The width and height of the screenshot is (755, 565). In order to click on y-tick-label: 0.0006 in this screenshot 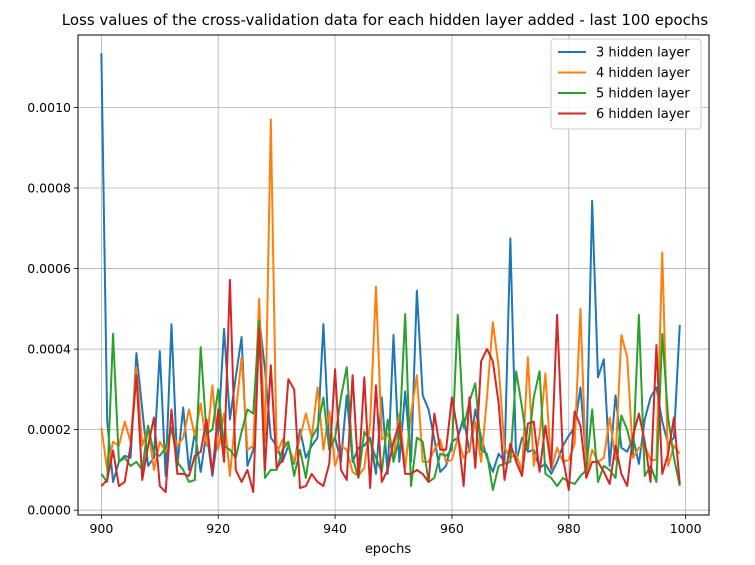, I will do `click(49, 268)`.